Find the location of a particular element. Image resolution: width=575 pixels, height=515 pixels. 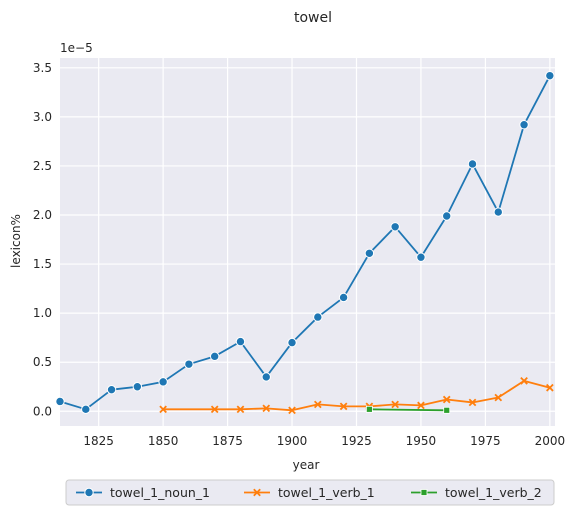

y-scale-label: 1e−5 is located at coordinates (76, 48).